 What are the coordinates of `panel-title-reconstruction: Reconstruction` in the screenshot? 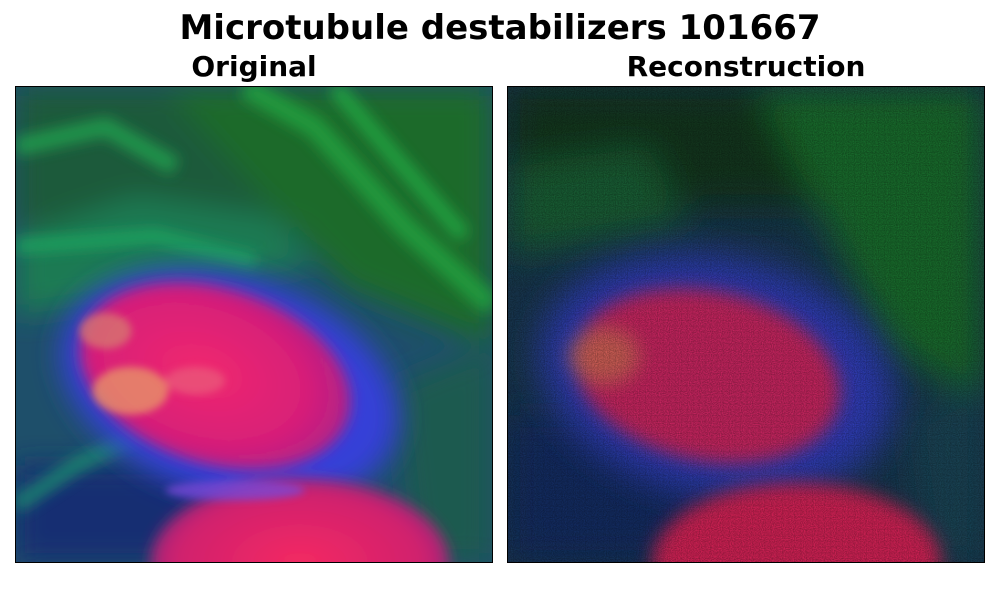 It's located at (746, 66).